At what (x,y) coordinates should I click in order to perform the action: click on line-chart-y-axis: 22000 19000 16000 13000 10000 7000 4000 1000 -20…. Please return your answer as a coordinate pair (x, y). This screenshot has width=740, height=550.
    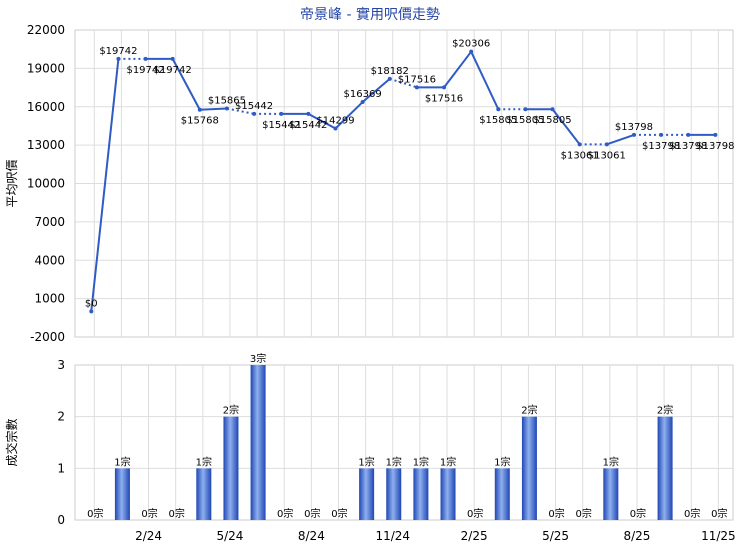
    Looking at the image, I should click on (35, 183).